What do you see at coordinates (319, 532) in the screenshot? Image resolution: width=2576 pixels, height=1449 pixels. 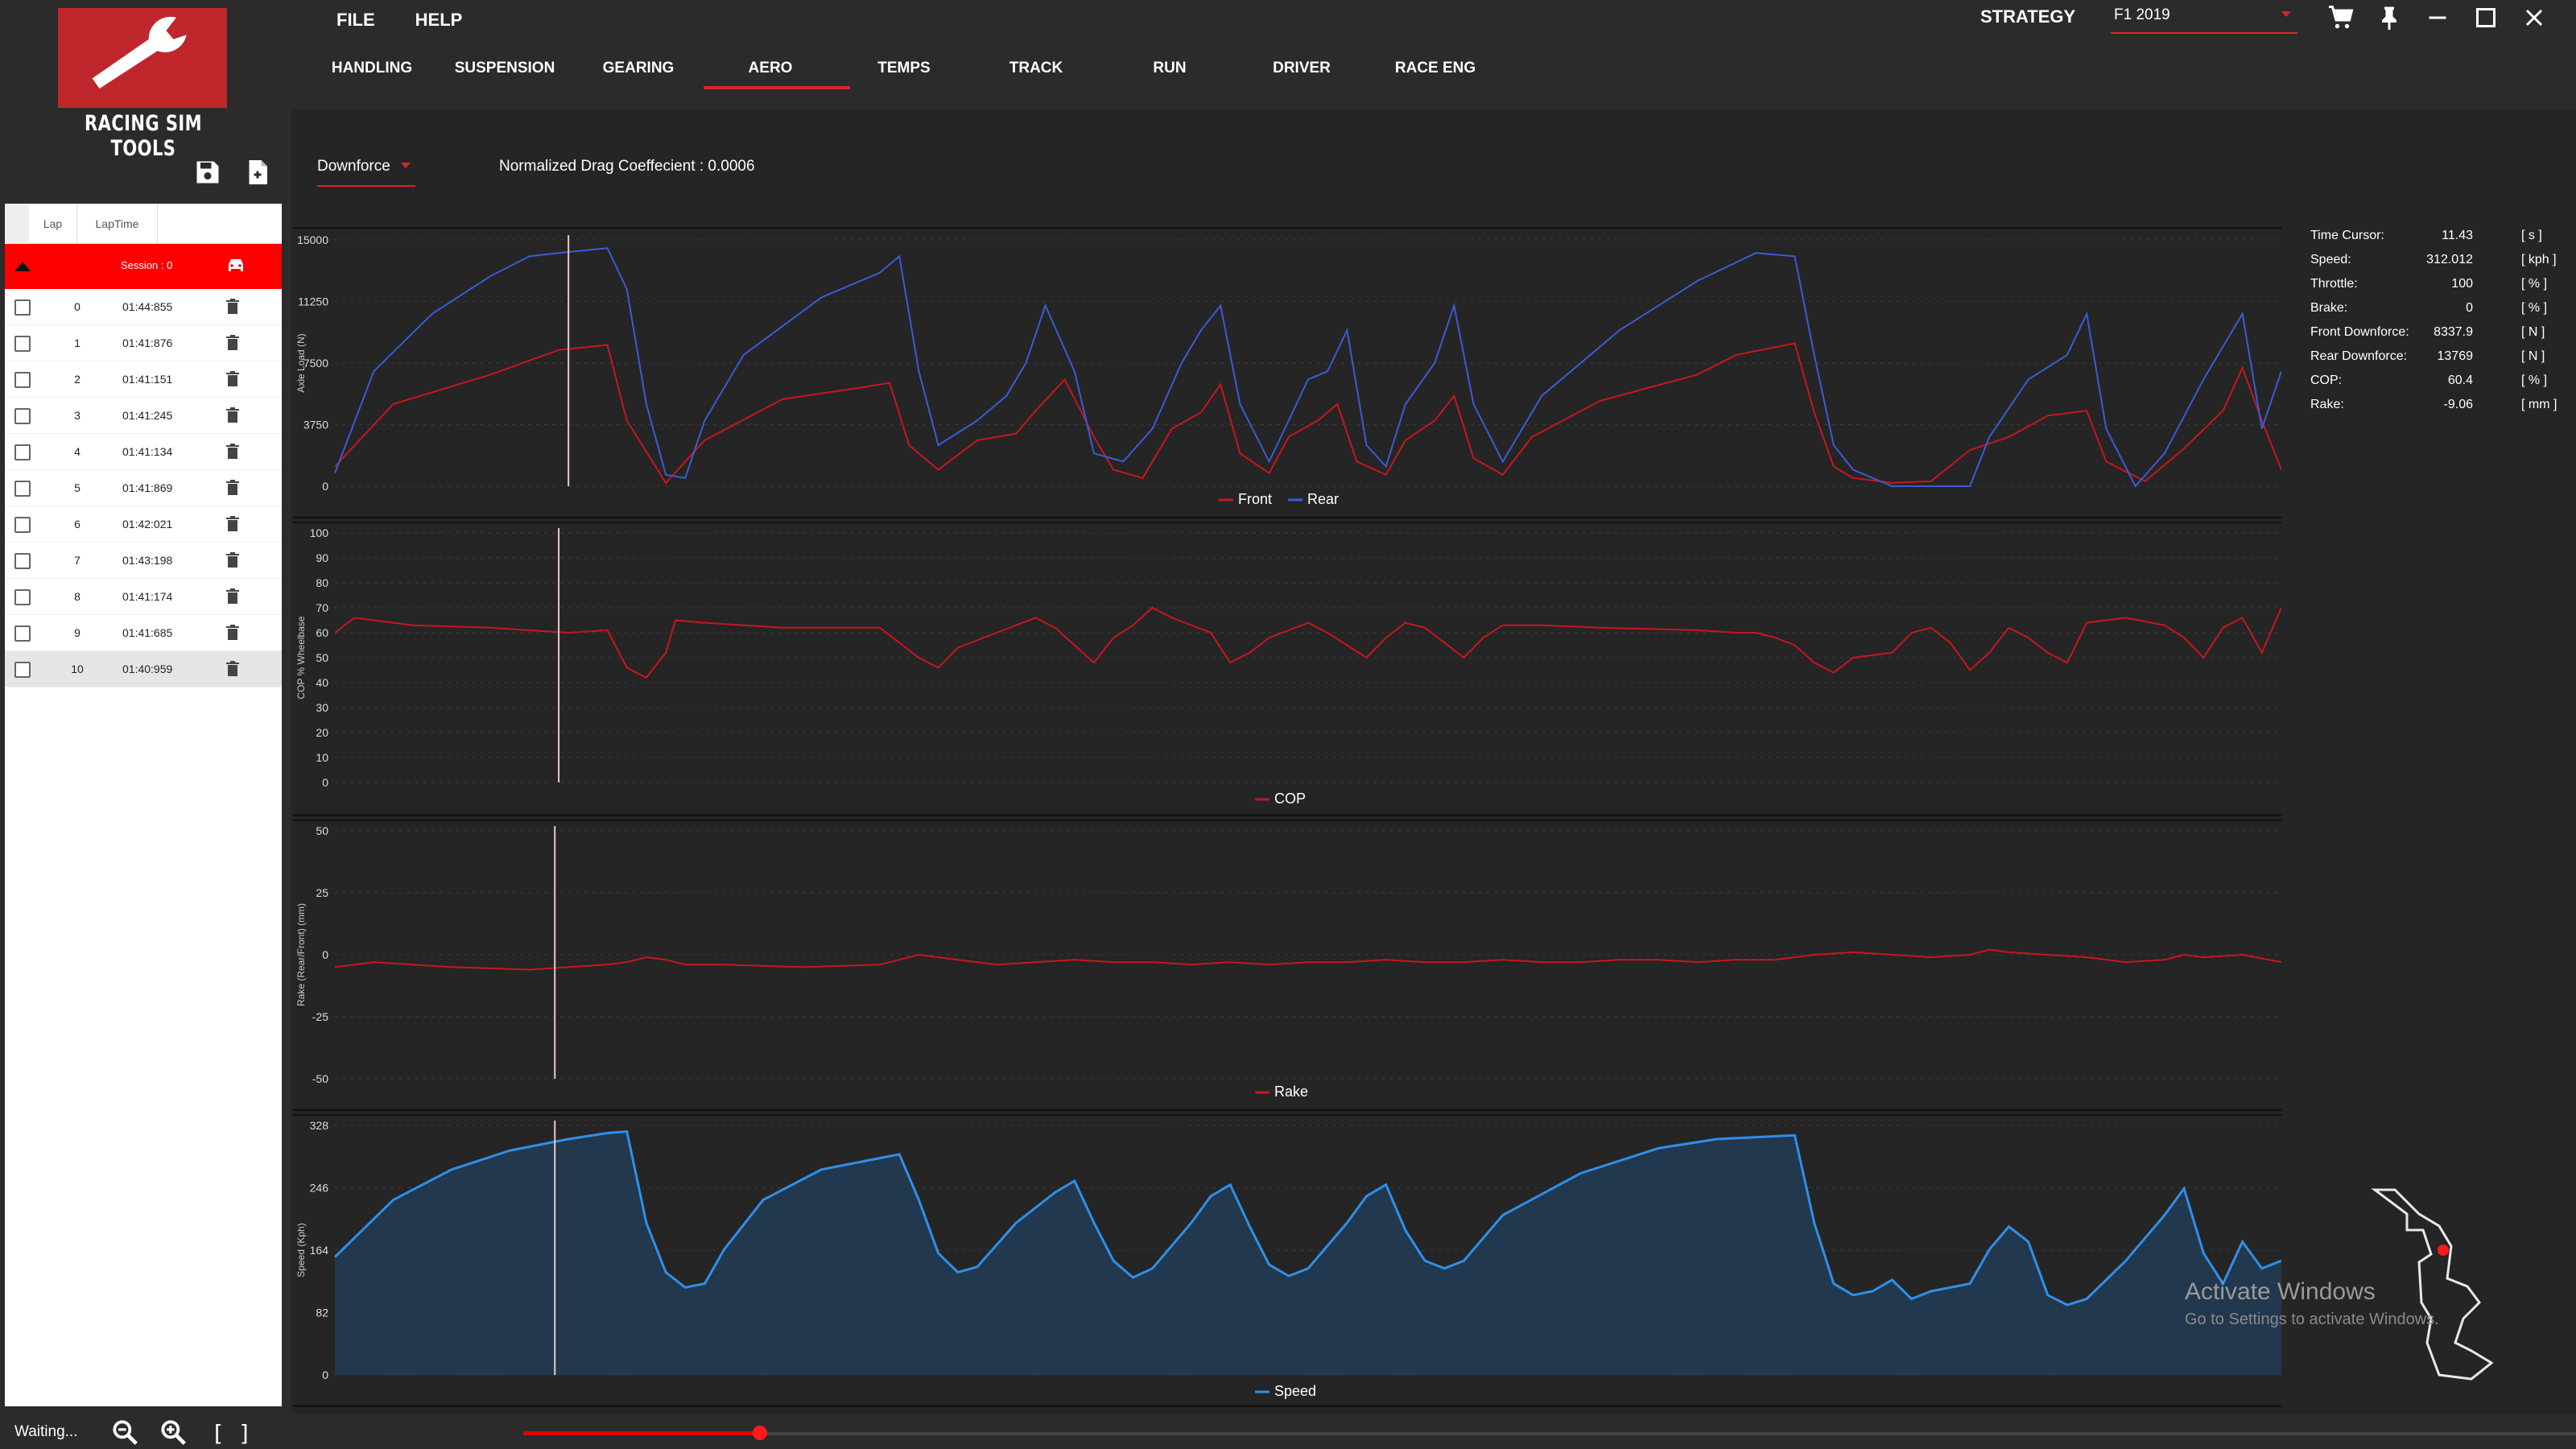 I see `y-tick-label: 100` at bounding box center [319, 532].